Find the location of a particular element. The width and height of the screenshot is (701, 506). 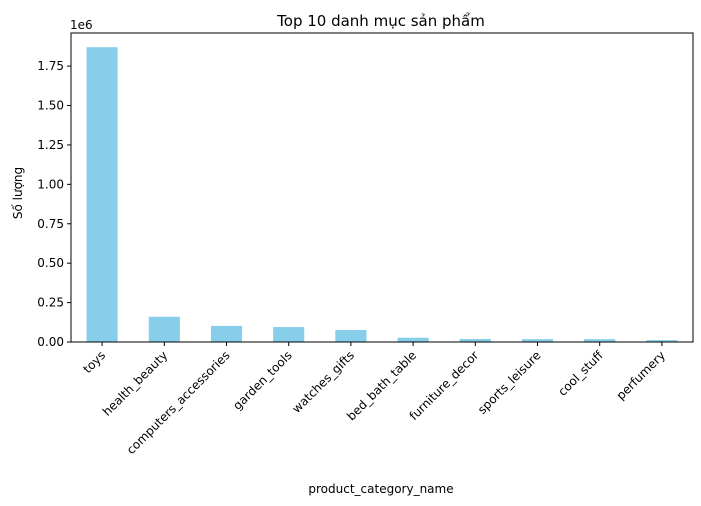

x-tick-label: computers_accessories is located at coordinates (178, 402).